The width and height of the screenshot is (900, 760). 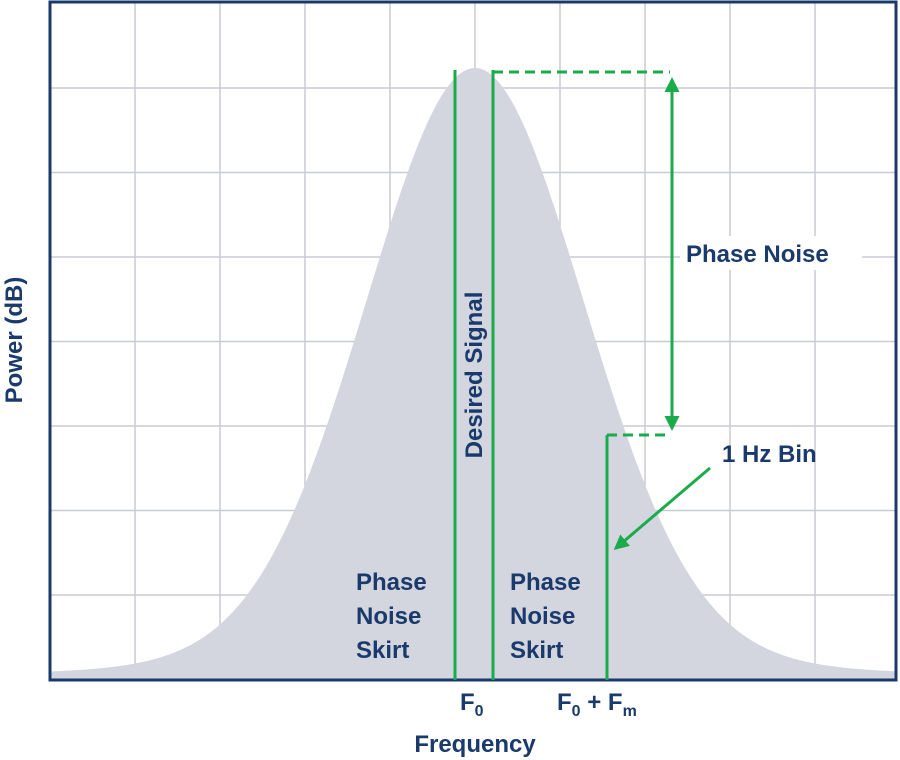 I want to click on f0fm-tick: F0 + Fm, so click(x=597, y=704).